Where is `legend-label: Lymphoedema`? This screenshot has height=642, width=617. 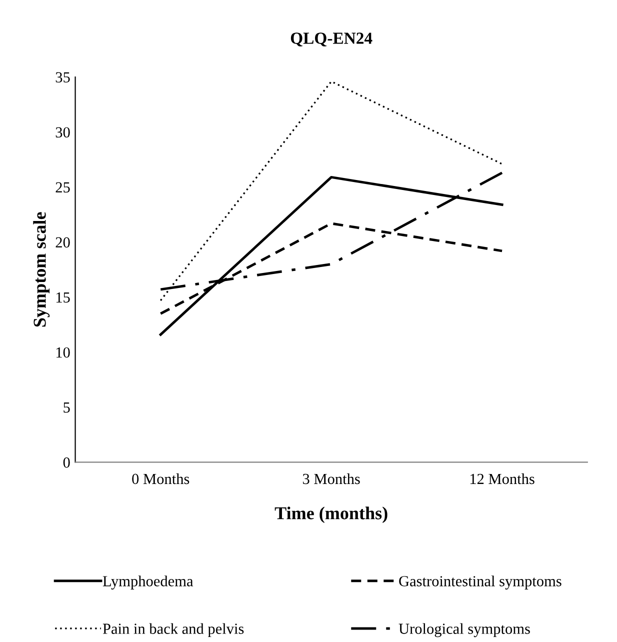 legend-label: Lymphoedema is located at coordinates (148, 583).